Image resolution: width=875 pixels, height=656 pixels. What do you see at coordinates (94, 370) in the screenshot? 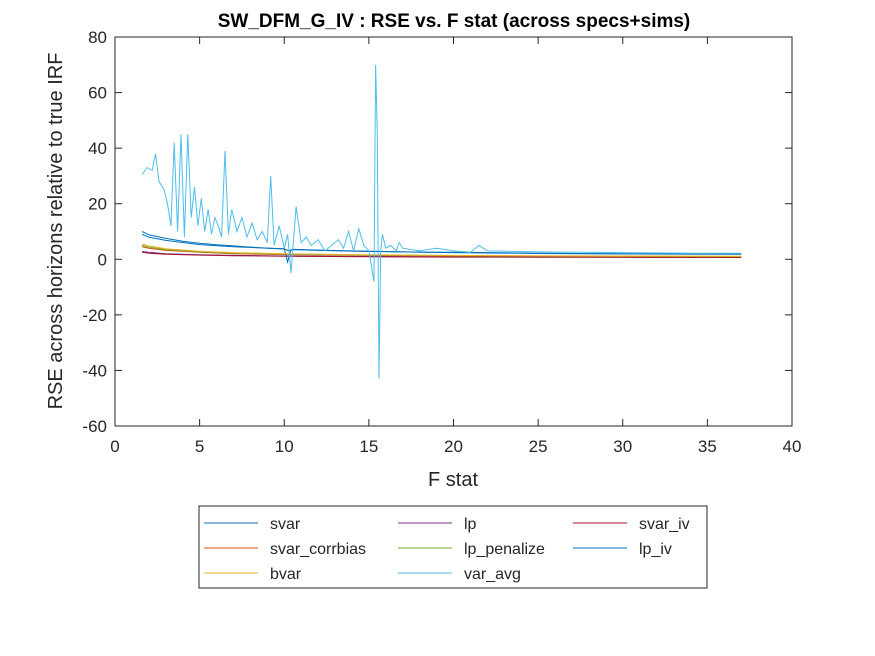
I see `y-tick-label: -40` at bounding box center [94, 370].